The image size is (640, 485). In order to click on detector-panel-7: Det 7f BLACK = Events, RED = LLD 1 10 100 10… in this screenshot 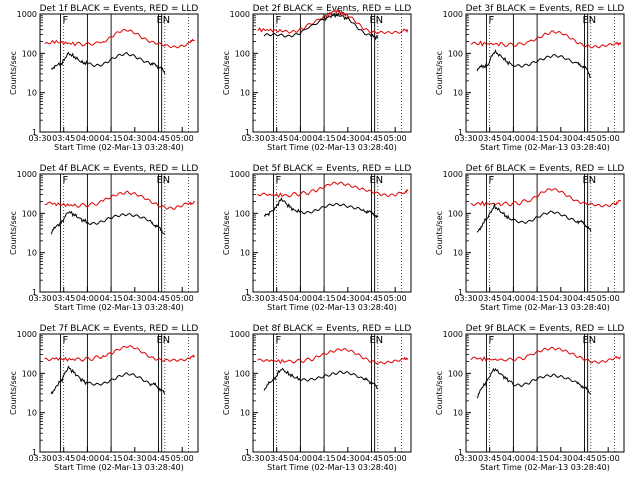, I will do `click(104, 398)`.